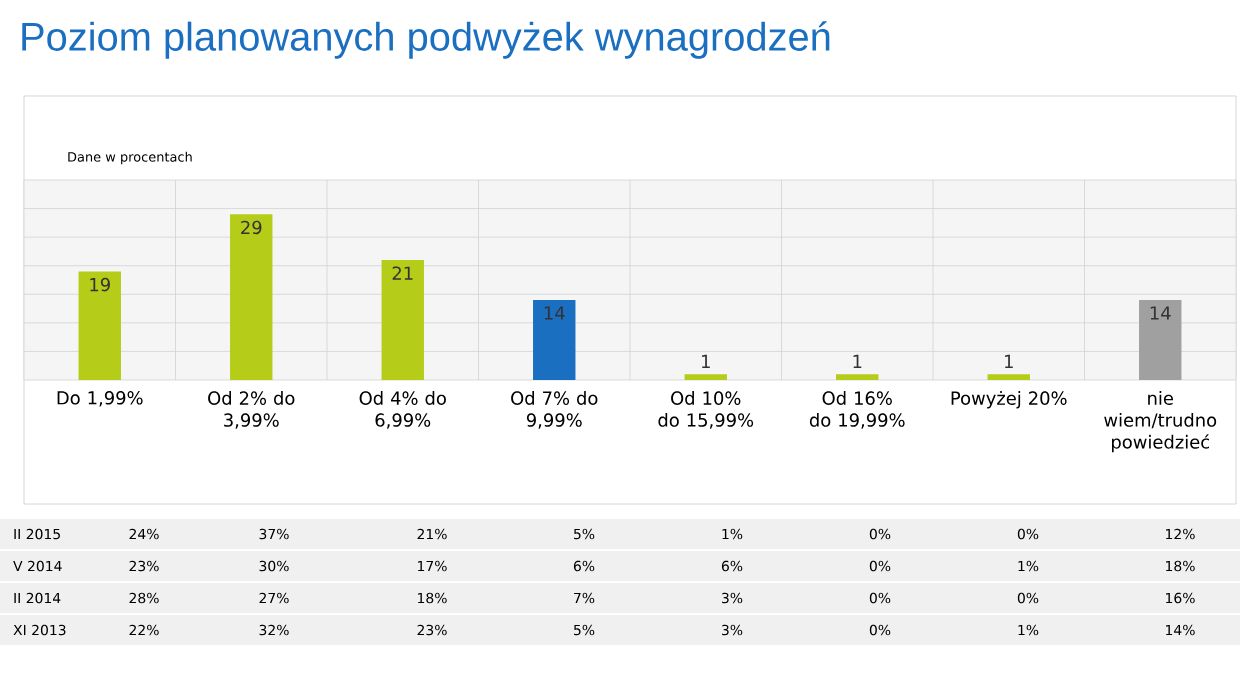 This screenshot has width=1240, height=680. What do you see at coordinates (426, 40) in the screenshot?
I see `chart-title: Poziom planowanych podwyżek wynagrodzeń` at bounding box center [426, 40].